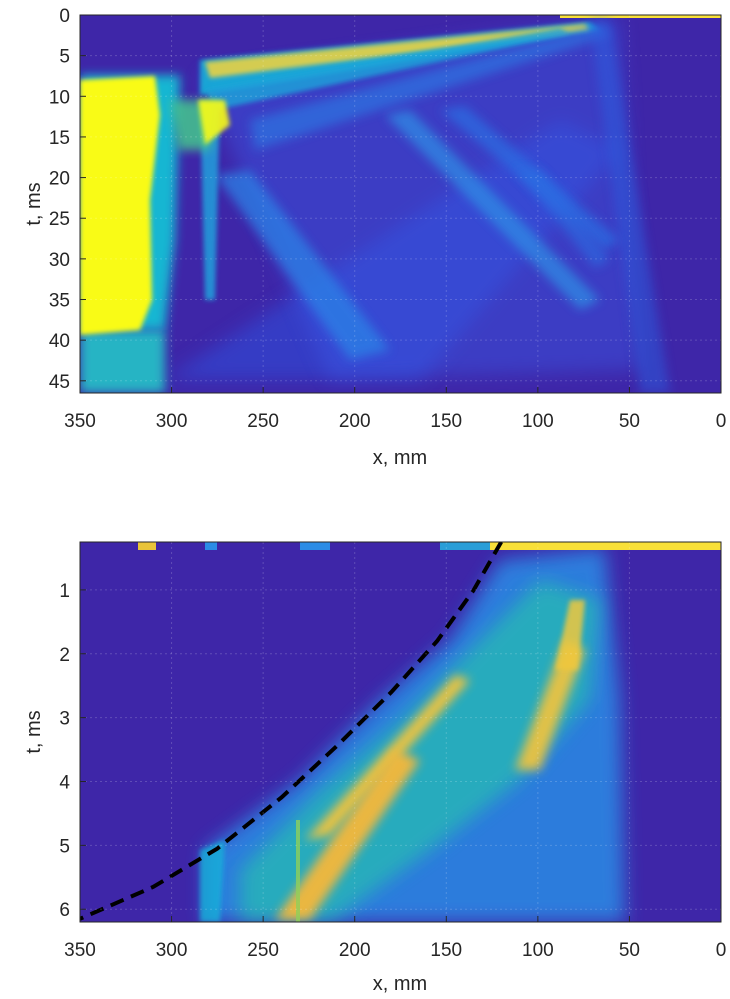 Image resolution: width=730 pixels, height=999 pixels. What do you see at coordinates (302, 265) in the screenshot?
I see `top-stripe-a` at bounding box center [302, 265].